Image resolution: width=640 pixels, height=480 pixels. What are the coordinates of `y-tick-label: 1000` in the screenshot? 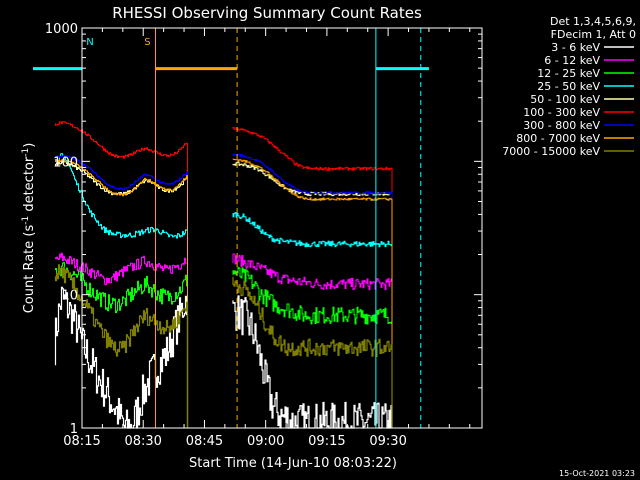 It's located at (61, 29).